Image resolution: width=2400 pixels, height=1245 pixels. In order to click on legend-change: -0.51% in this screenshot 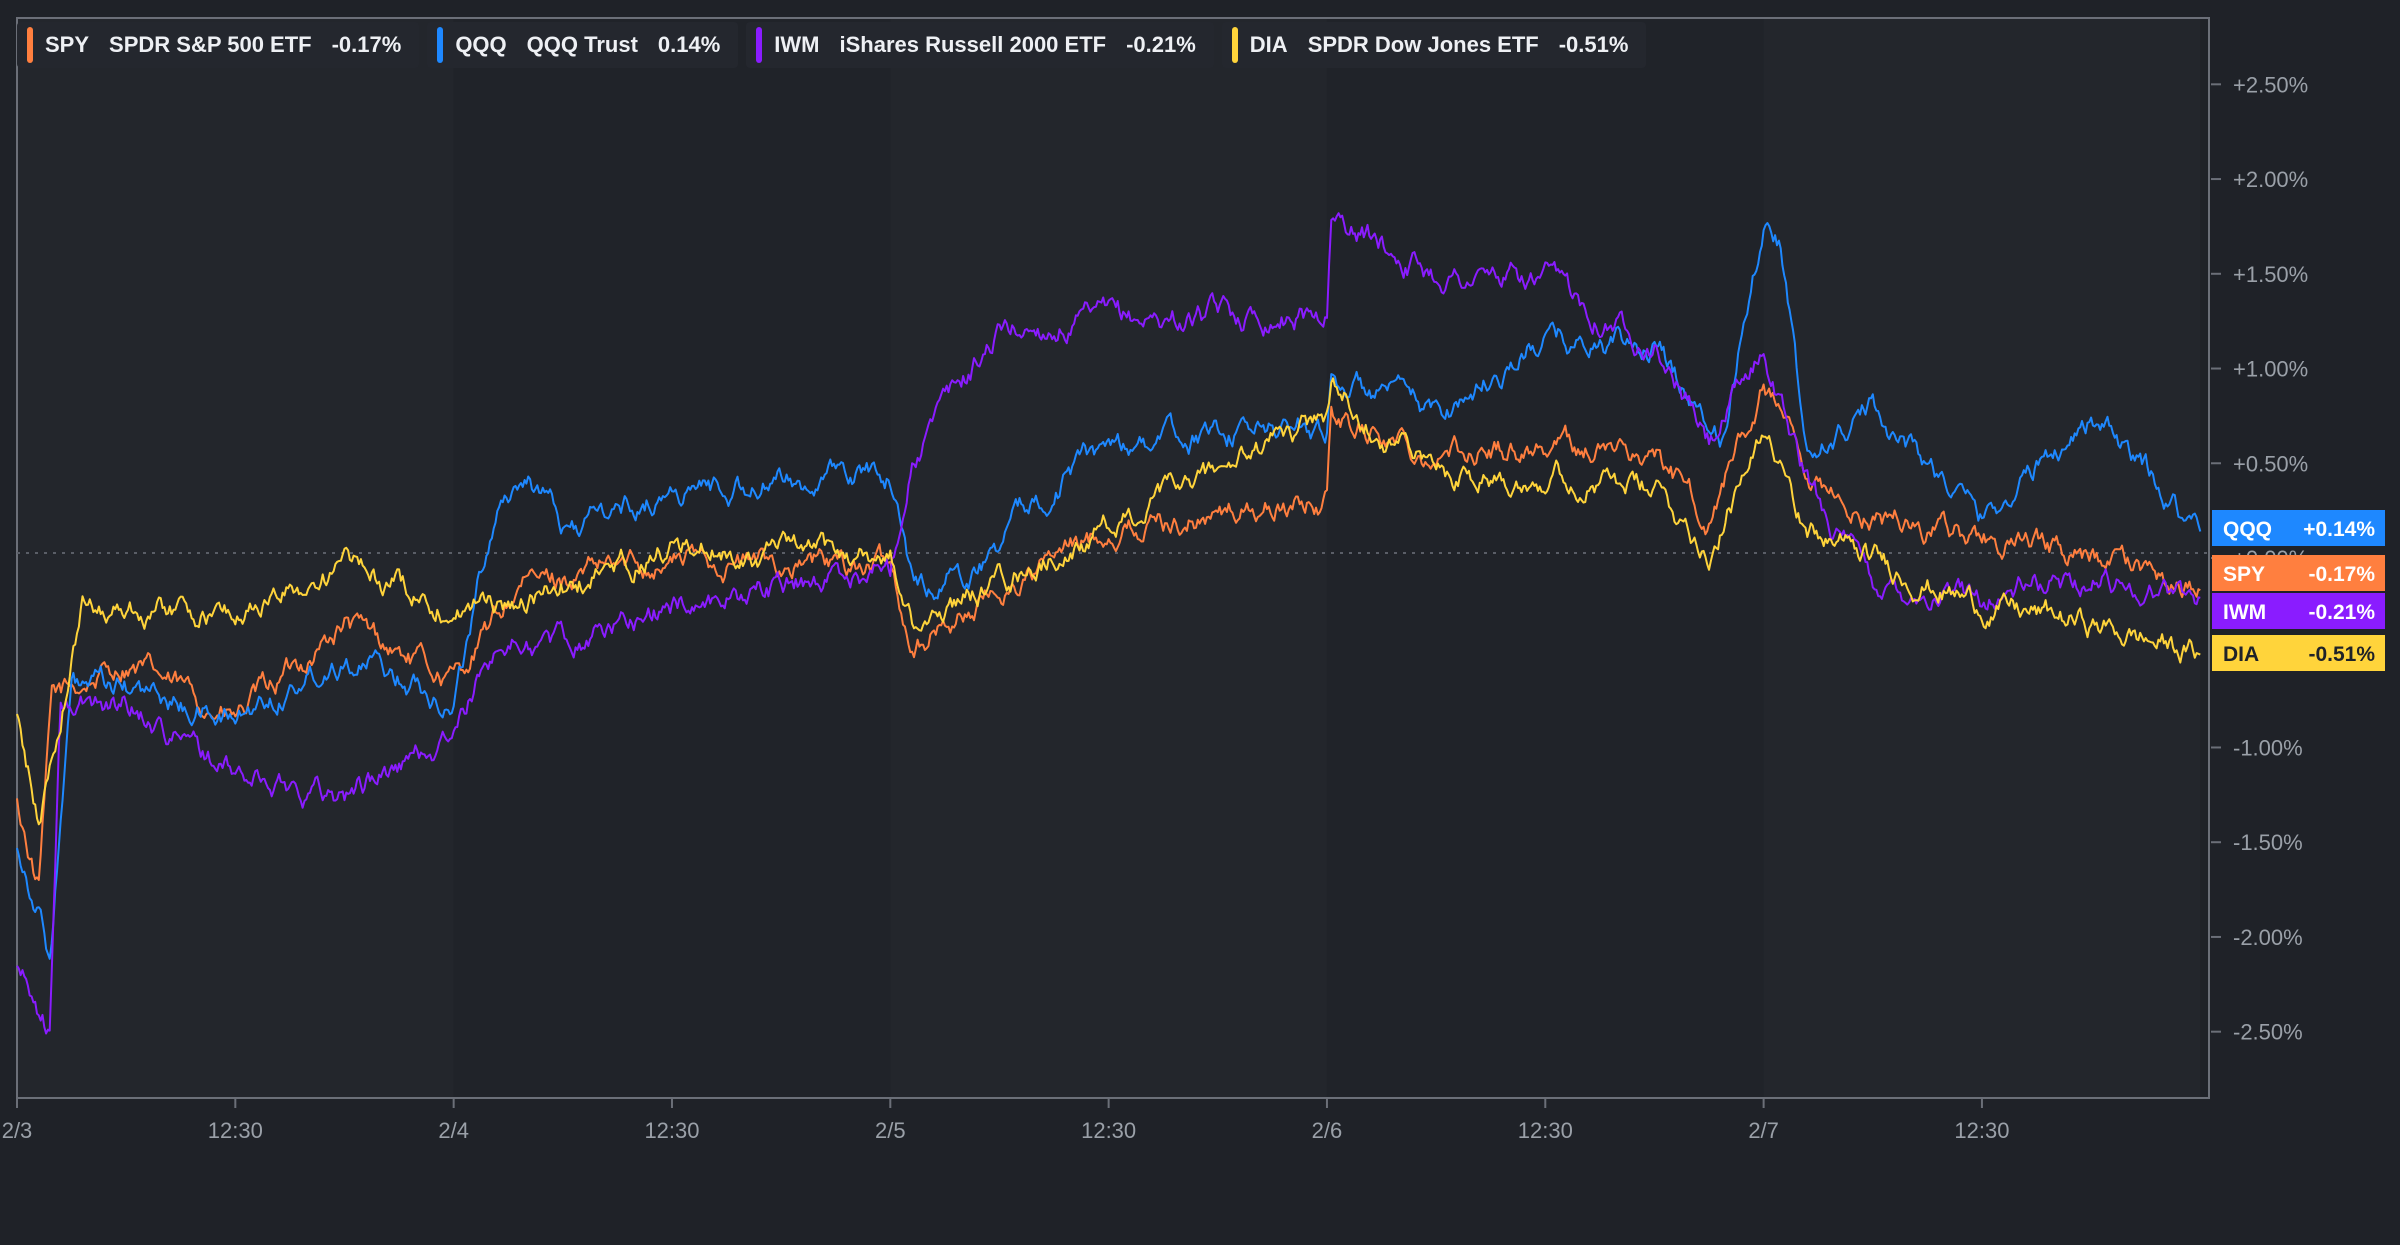, I will do `click(1593, 44)`.